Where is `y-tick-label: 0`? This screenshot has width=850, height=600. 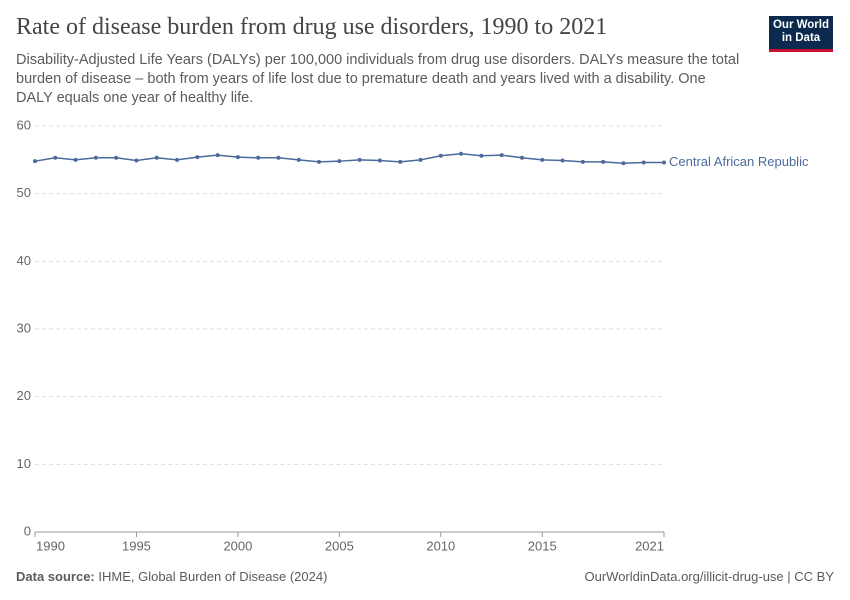
y-tick-label: 0 is located at coordinates (27, 530).